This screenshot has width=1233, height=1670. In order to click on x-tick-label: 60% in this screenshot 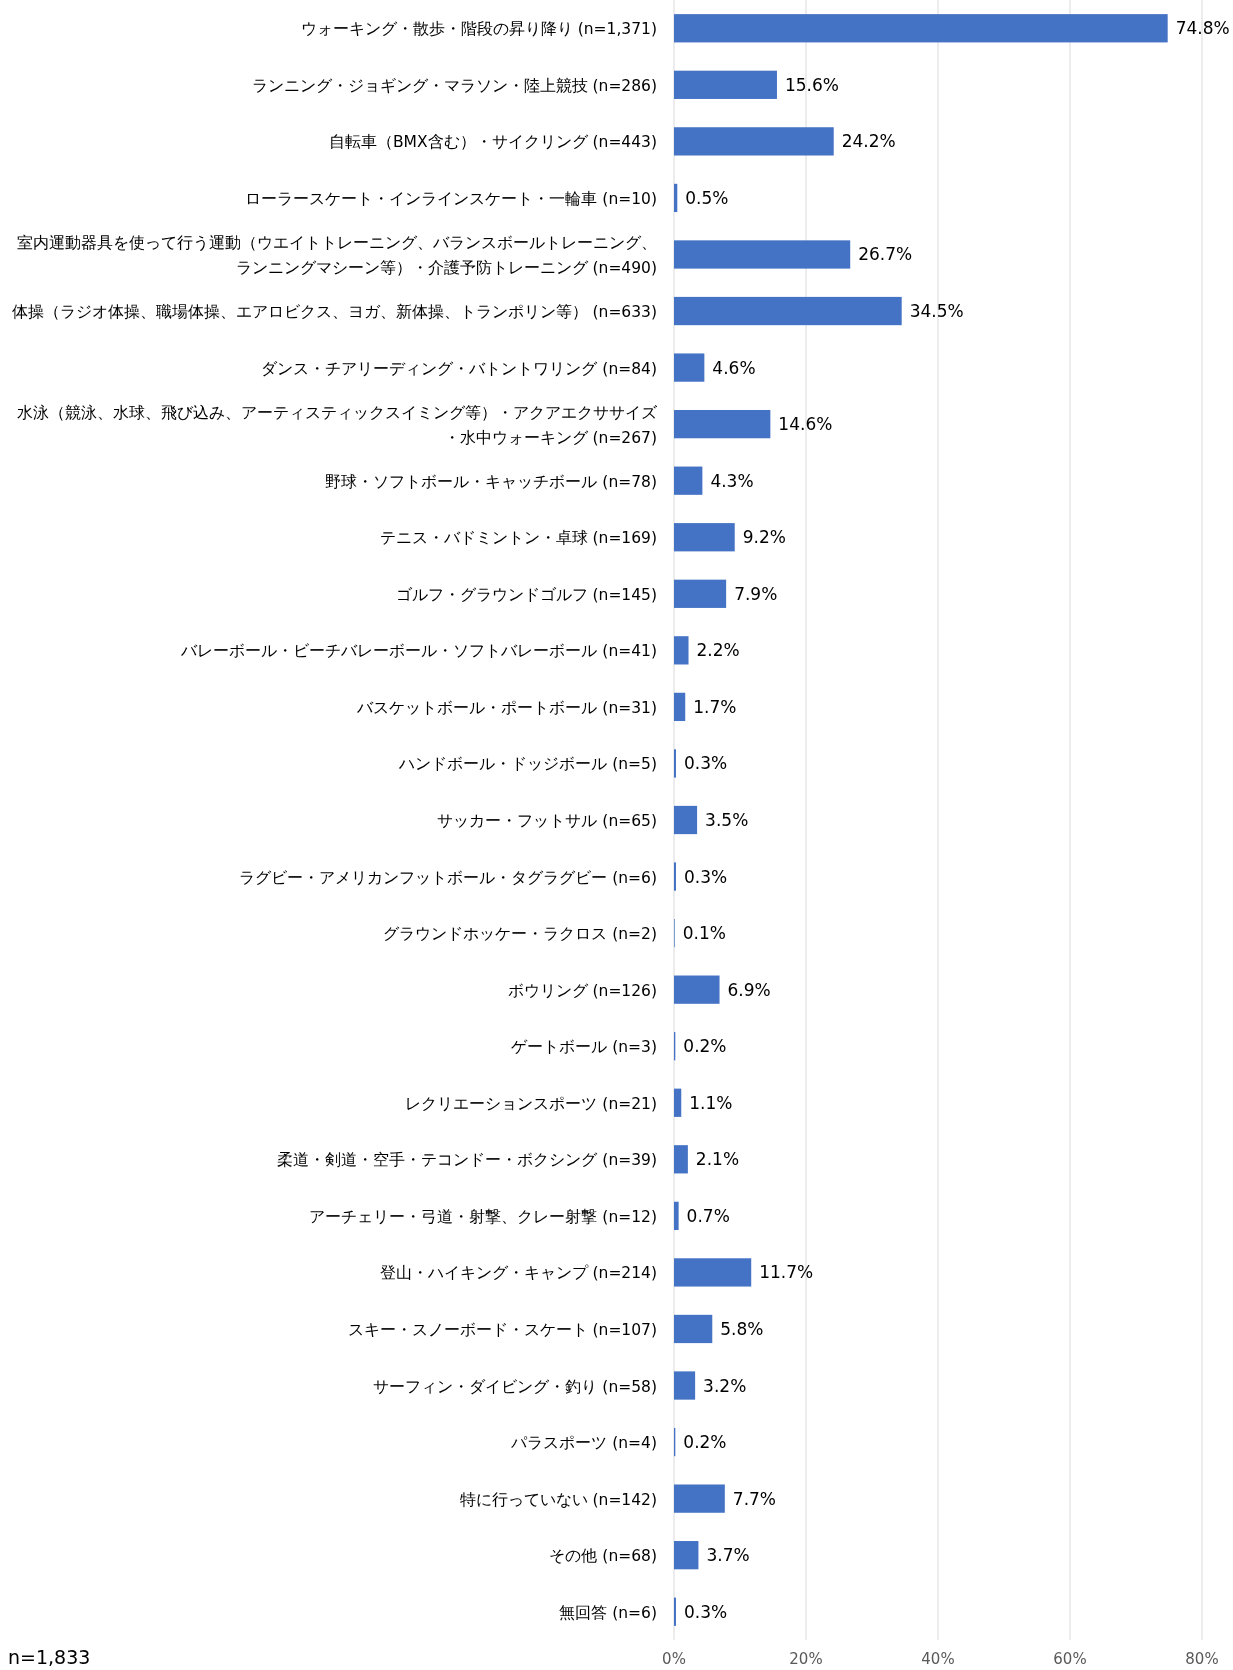, I will do `click(1070, 1659)`.